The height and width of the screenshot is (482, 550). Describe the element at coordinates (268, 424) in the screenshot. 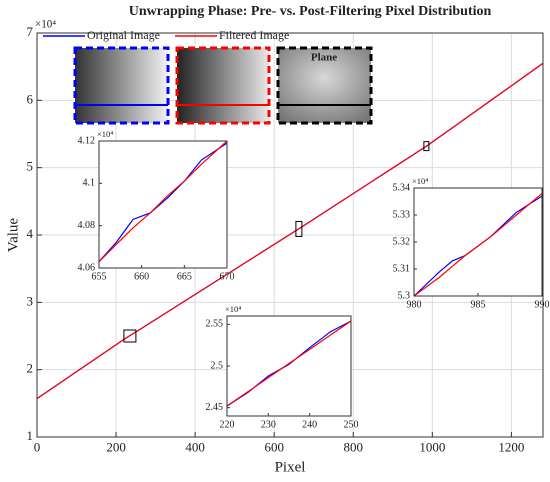

I see `x-tick-label: 230` at that location.